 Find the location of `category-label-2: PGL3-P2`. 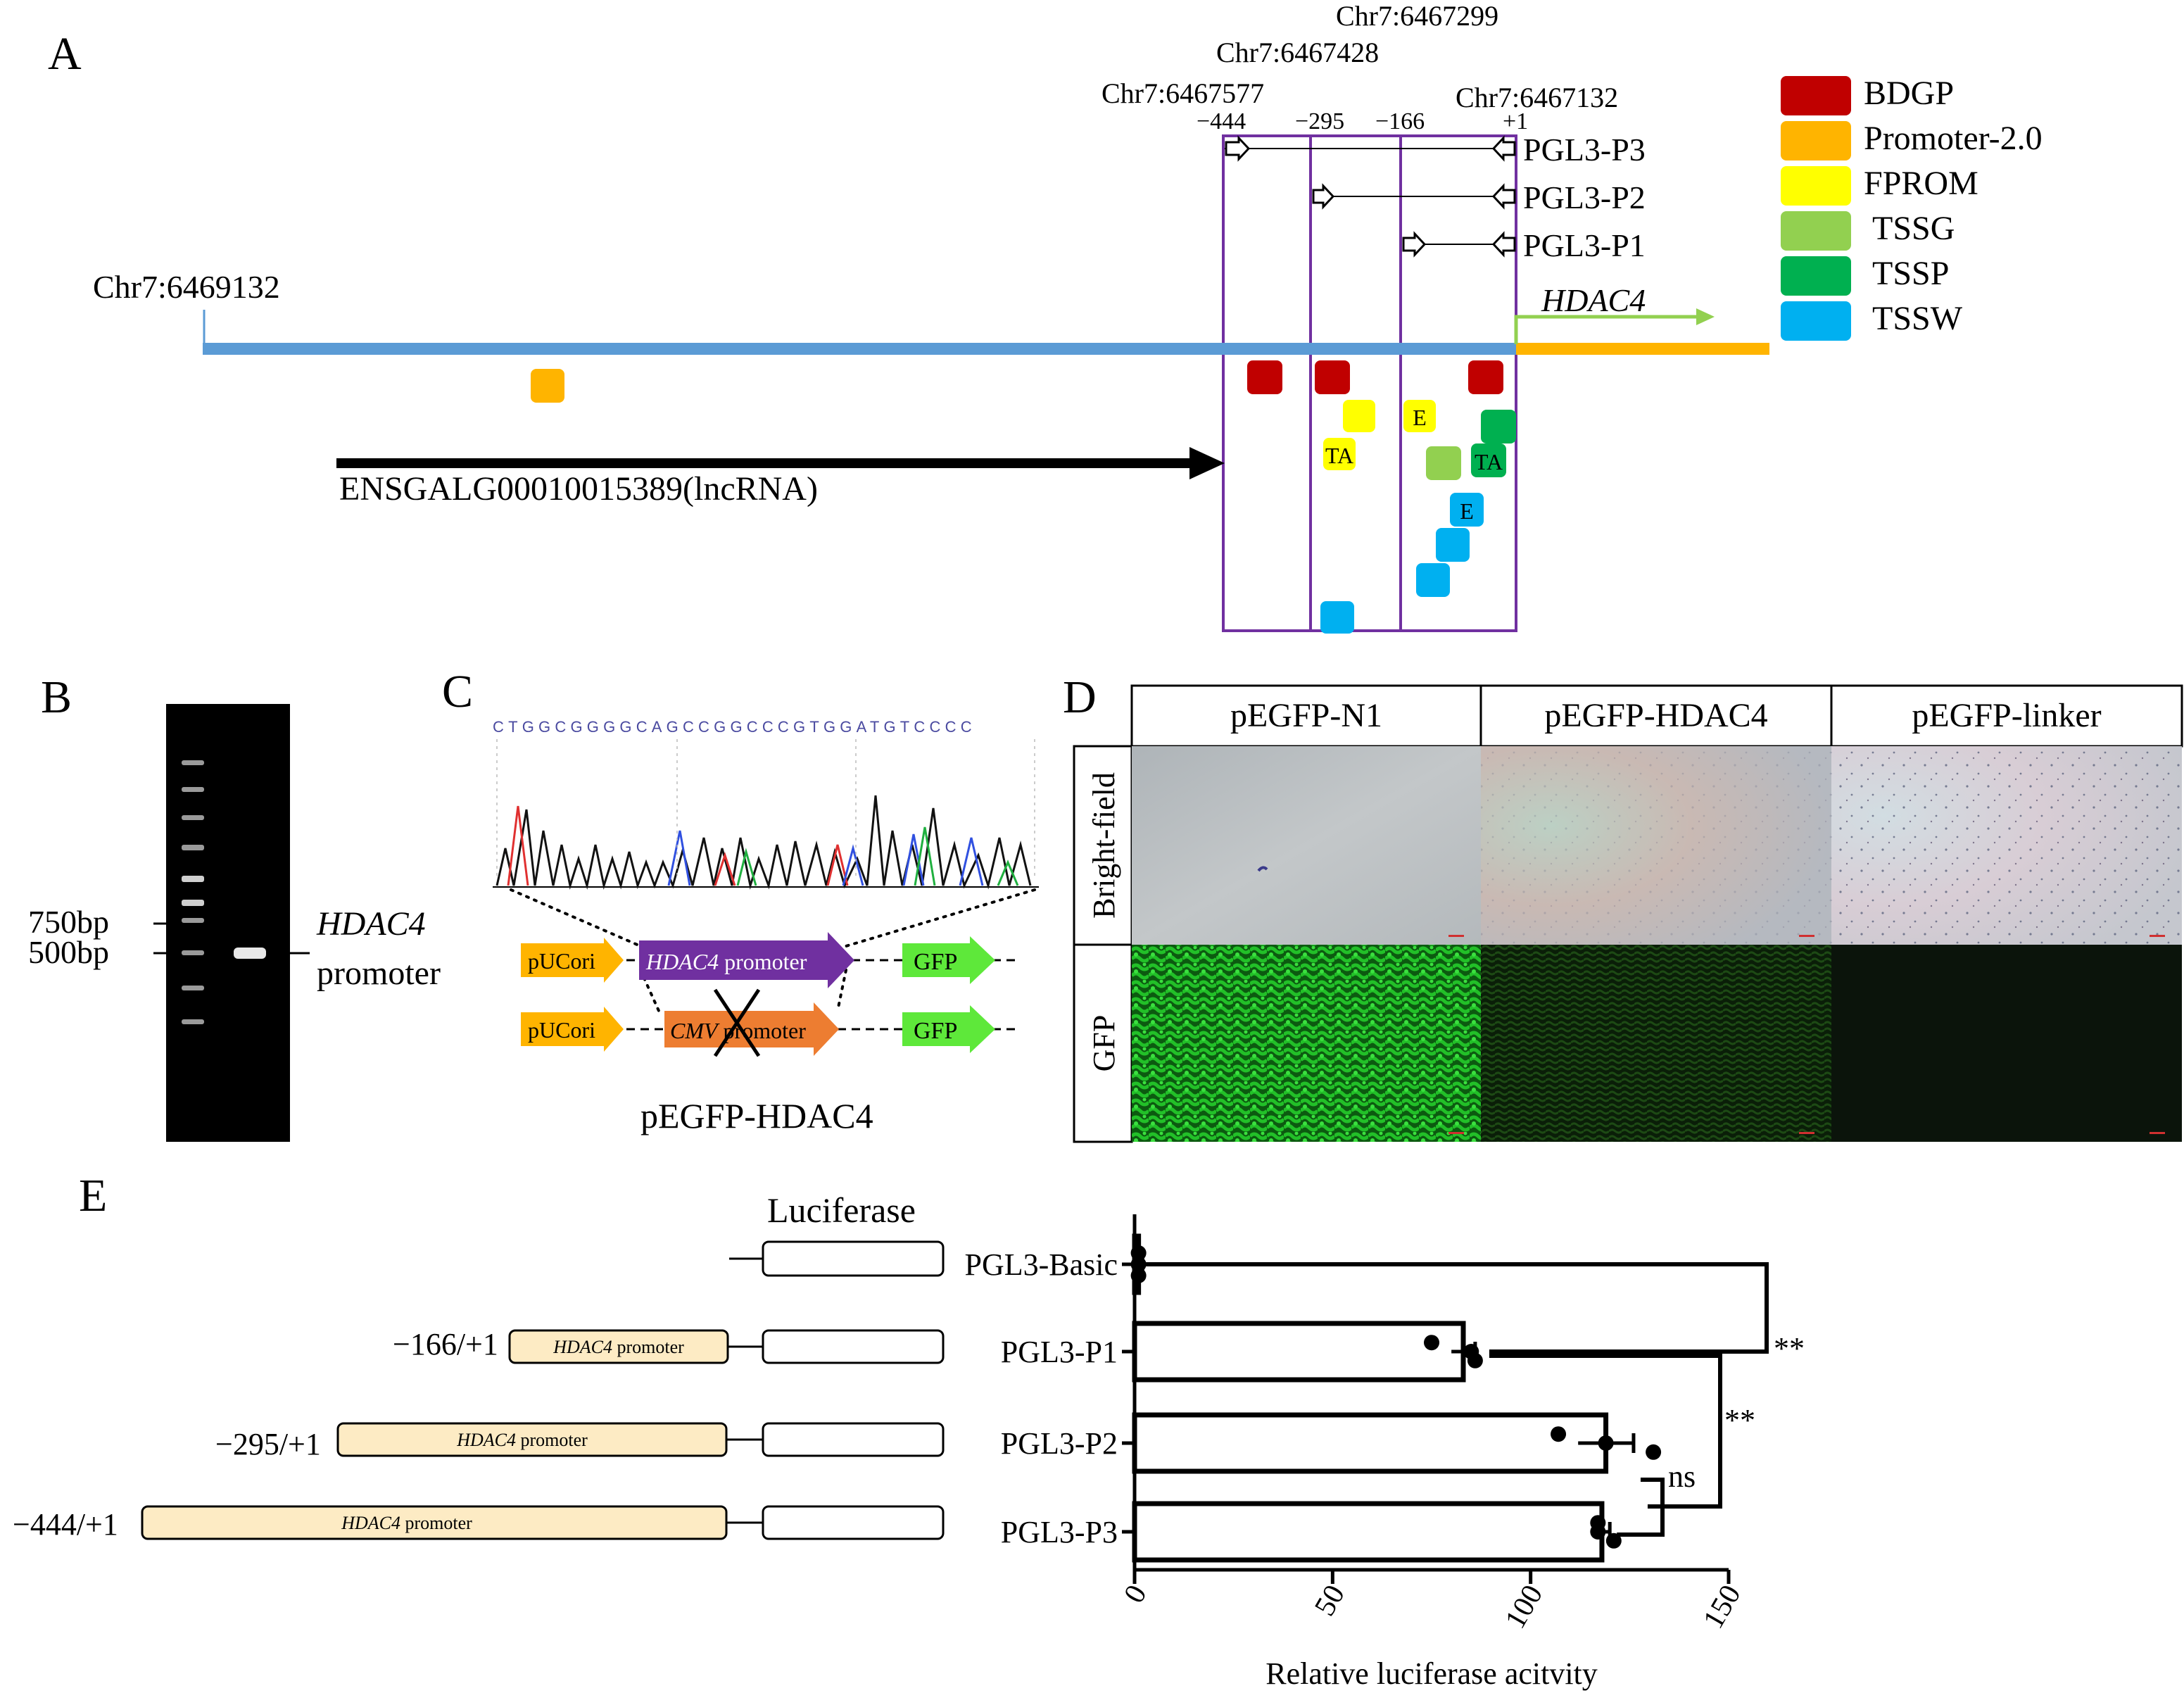

category-label-2: PGL3-P2 is located at coordinates (1059, 1443).